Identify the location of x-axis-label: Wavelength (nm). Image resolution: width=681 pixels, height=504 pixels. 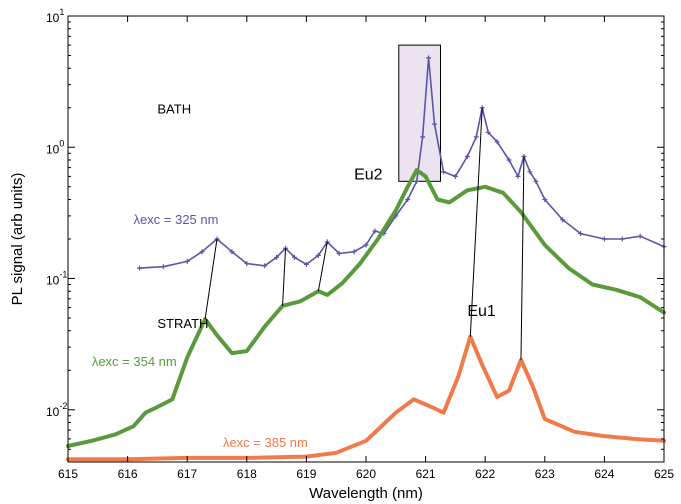
(366, 493).